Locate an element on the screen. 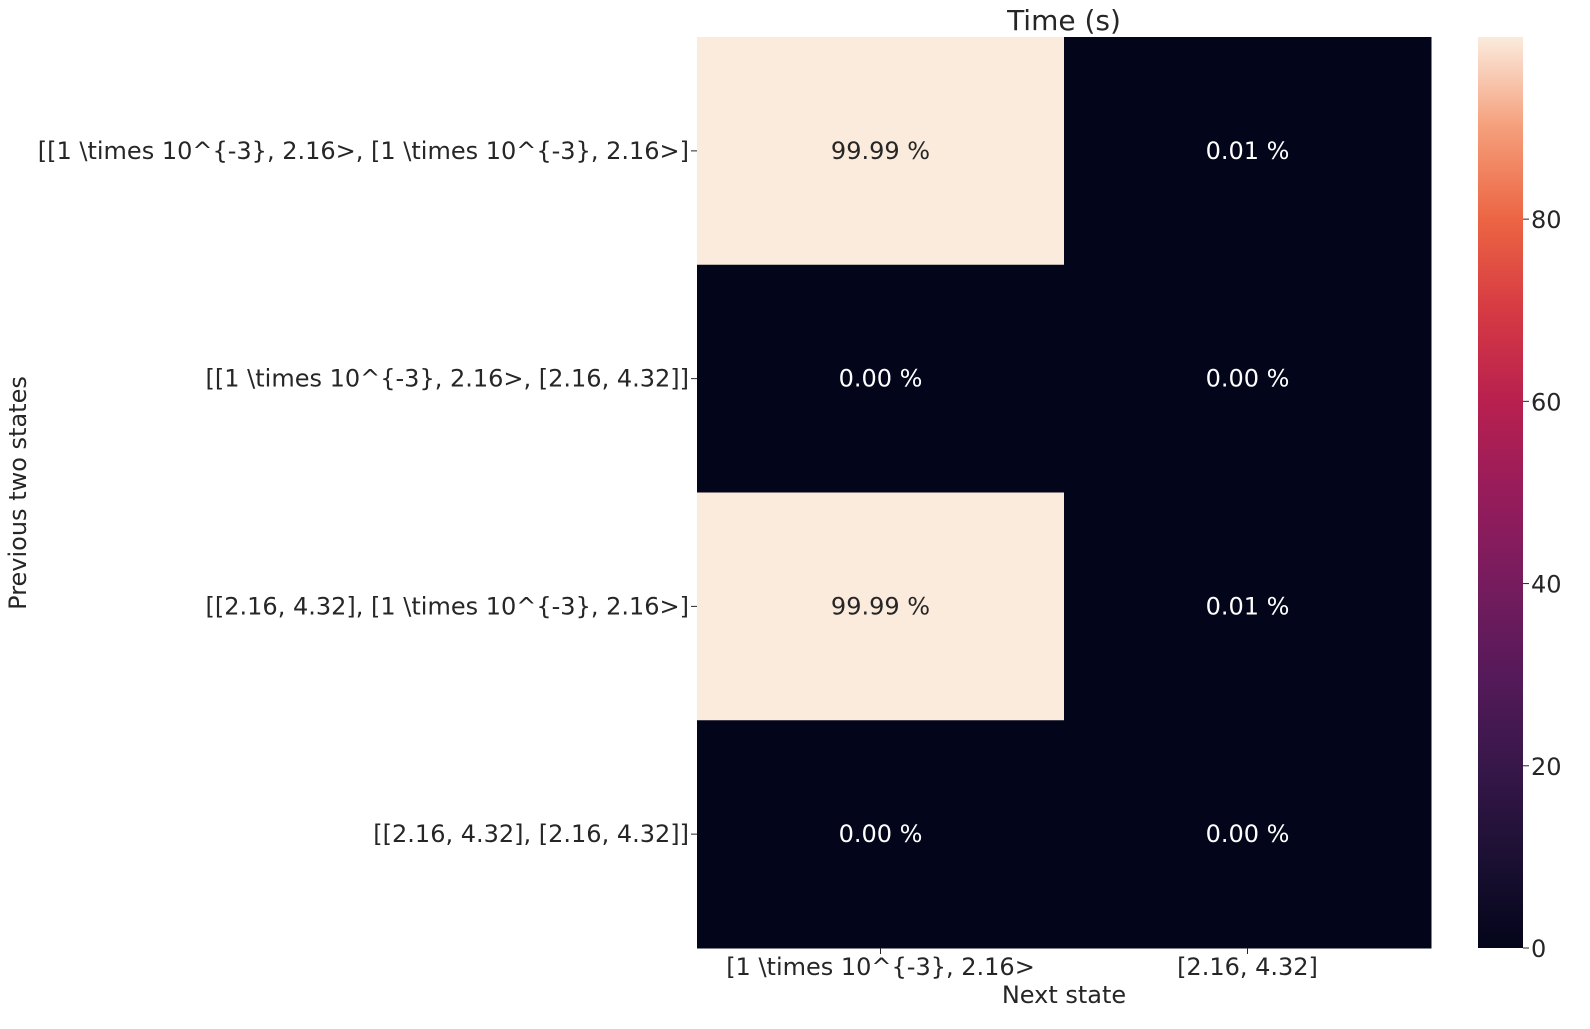  colorbar is located at coordinates (1500, 492).